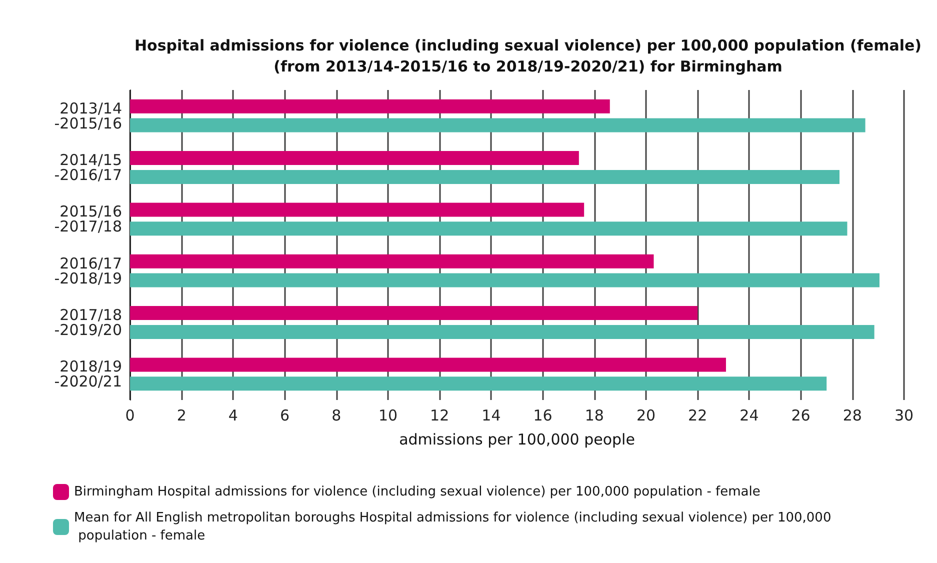 This screenshot has width=937, height=563. Describe the element at coordinates (440, 415) in the screenshot. I see `x-tick-label: 12` at that location.